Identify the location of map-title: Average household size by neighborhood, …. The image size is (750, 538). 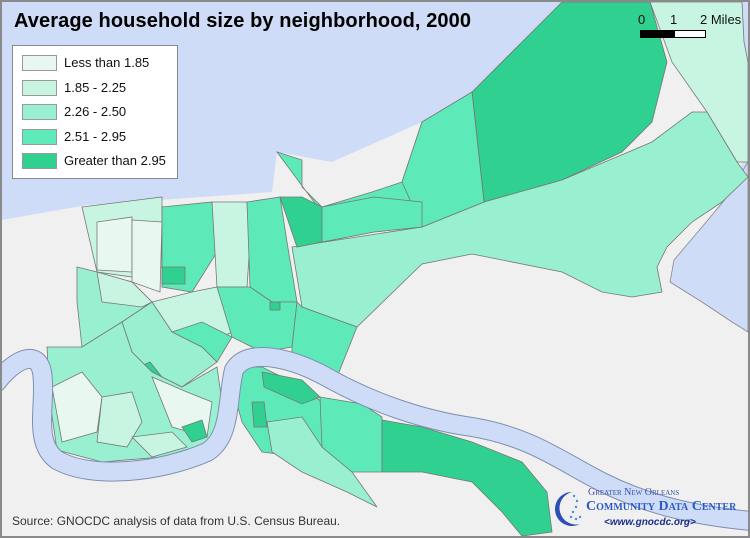
(243, 21).